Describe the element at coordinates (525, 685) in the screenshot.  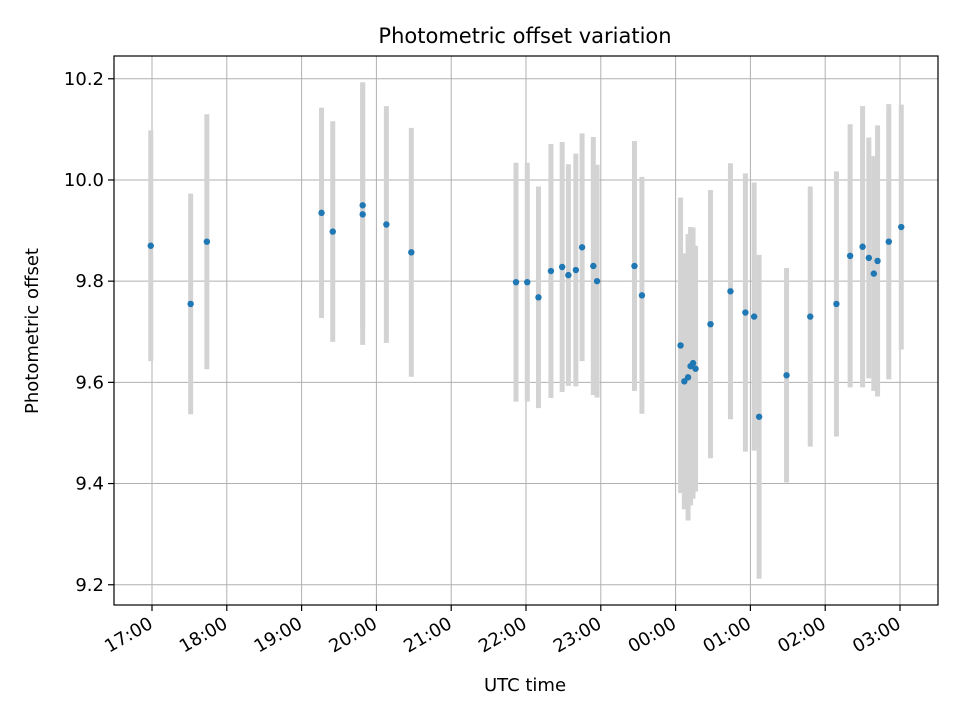
I see `x-axis-title: UTC time` at that location.